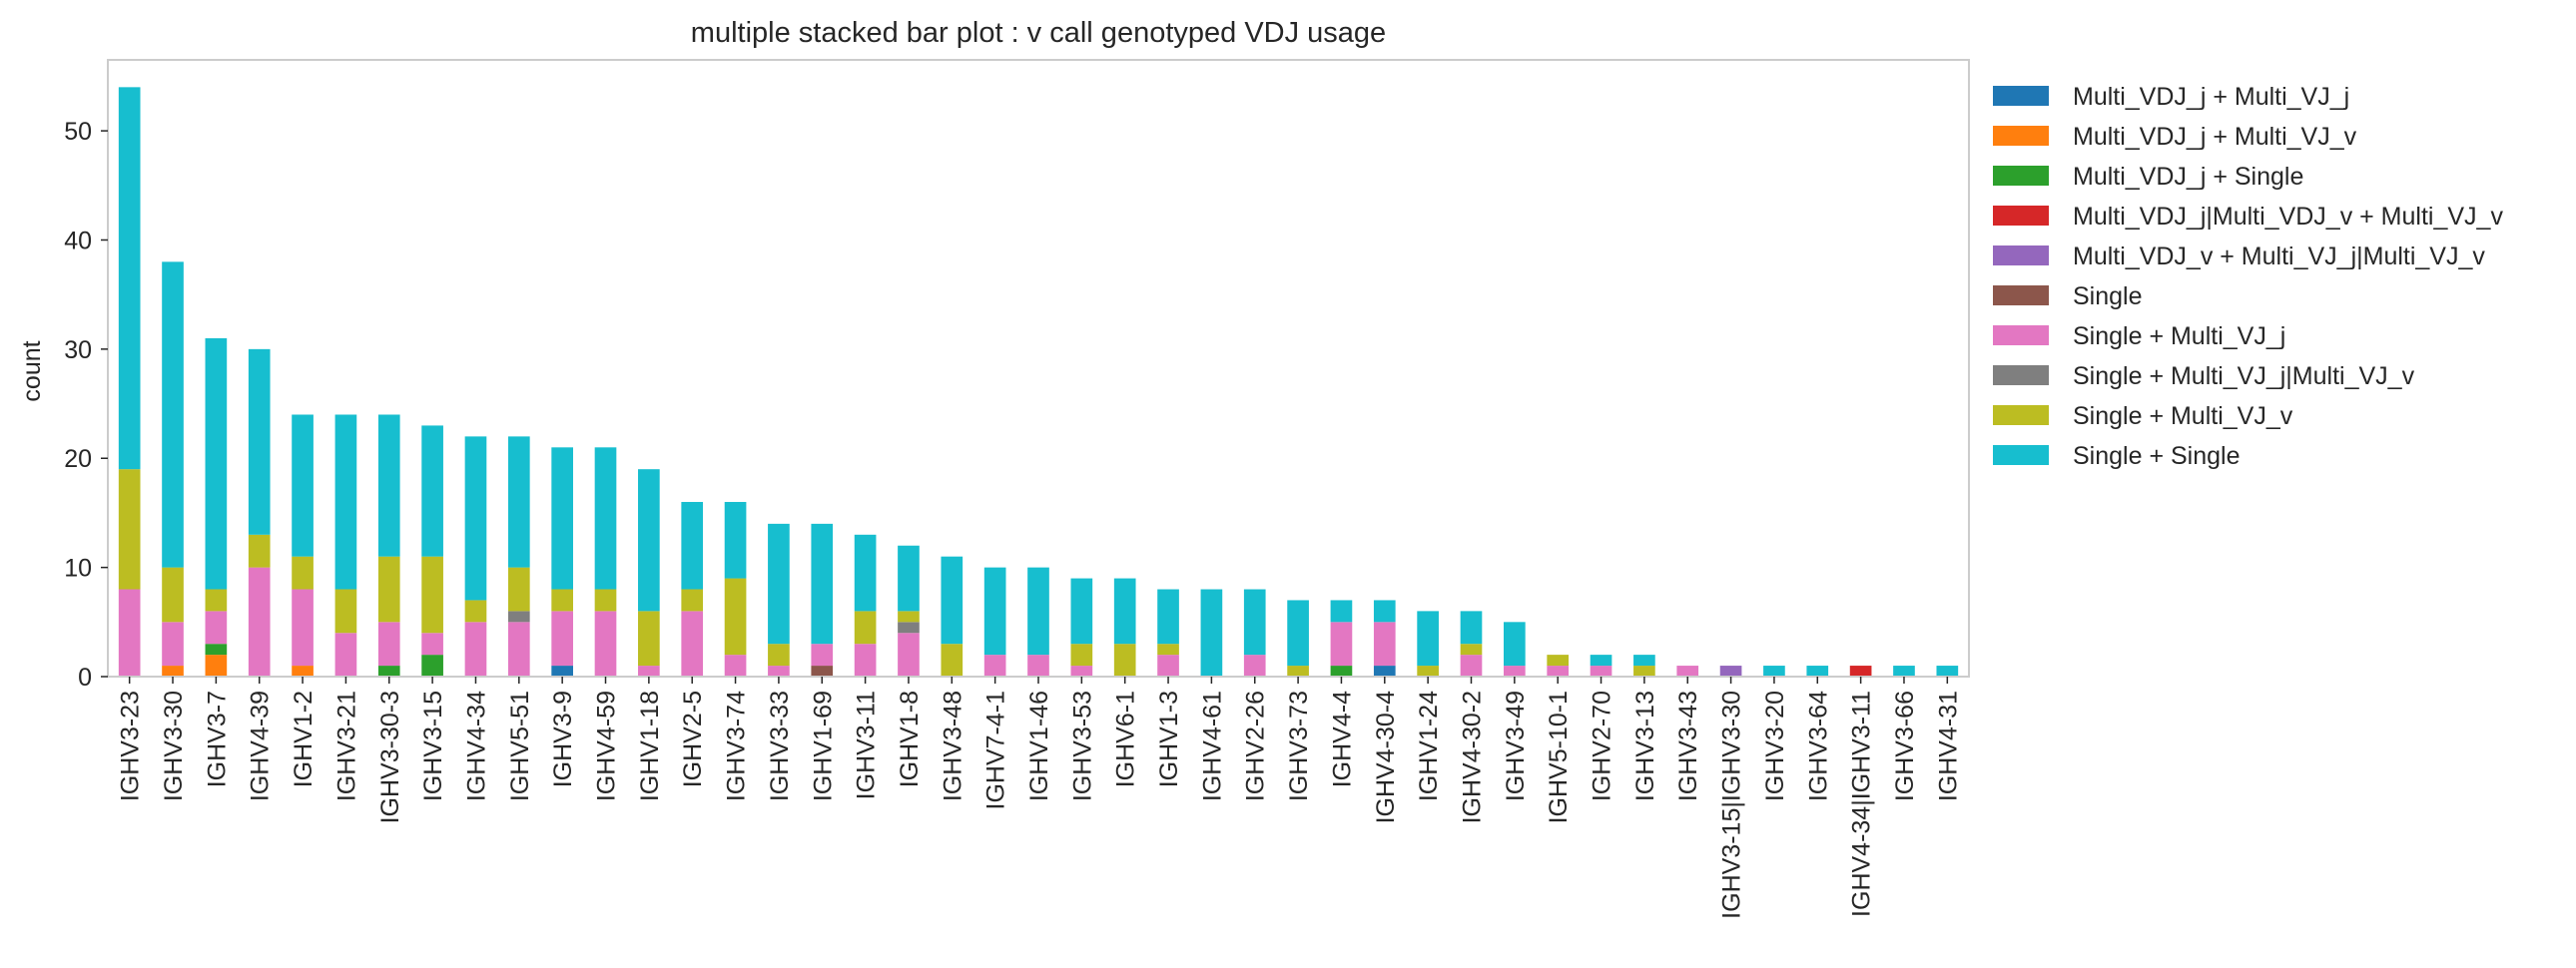 Image resolution: width=2576 pixels, height=968 pixels. Describe the element at coordinates (1948, 746) in the screenshot. I see `x-tick-label-IGHV4-31: IGHV4-31` at that location.